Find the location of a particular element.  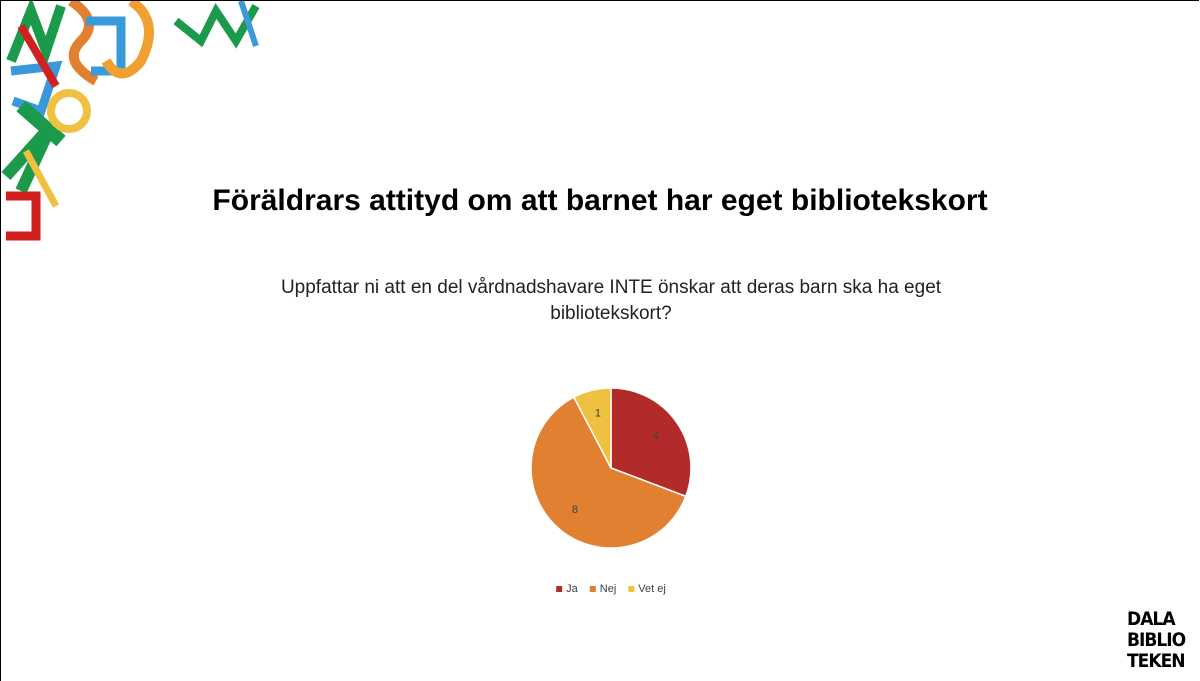

logo-line: DALA is located at coordinates (1151, 619).